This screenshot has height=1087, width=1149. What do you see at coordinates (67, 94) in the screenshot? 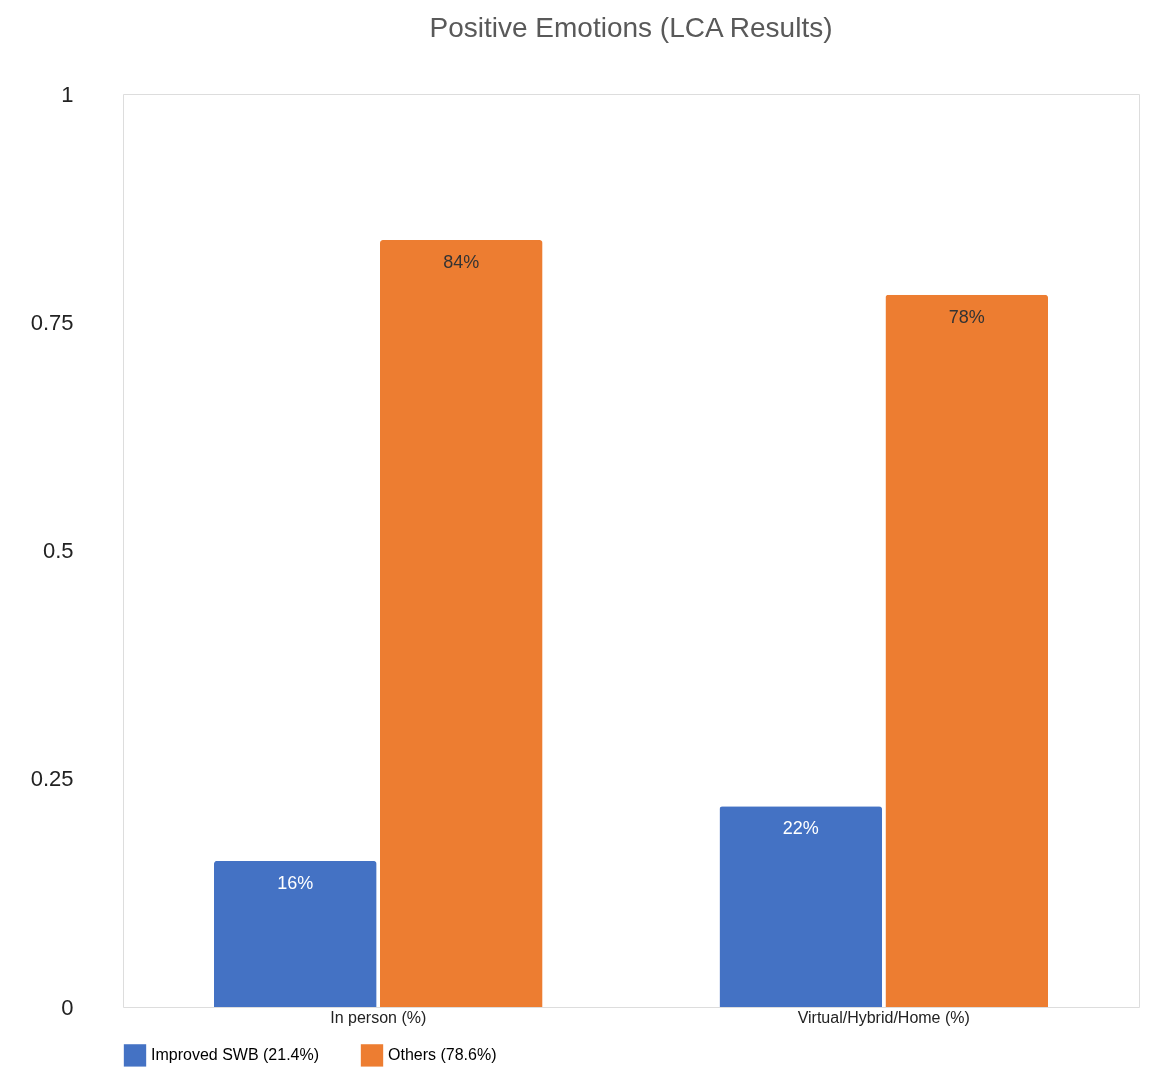
I see `y-tick-label: 1` at bounding box center [67, 94].